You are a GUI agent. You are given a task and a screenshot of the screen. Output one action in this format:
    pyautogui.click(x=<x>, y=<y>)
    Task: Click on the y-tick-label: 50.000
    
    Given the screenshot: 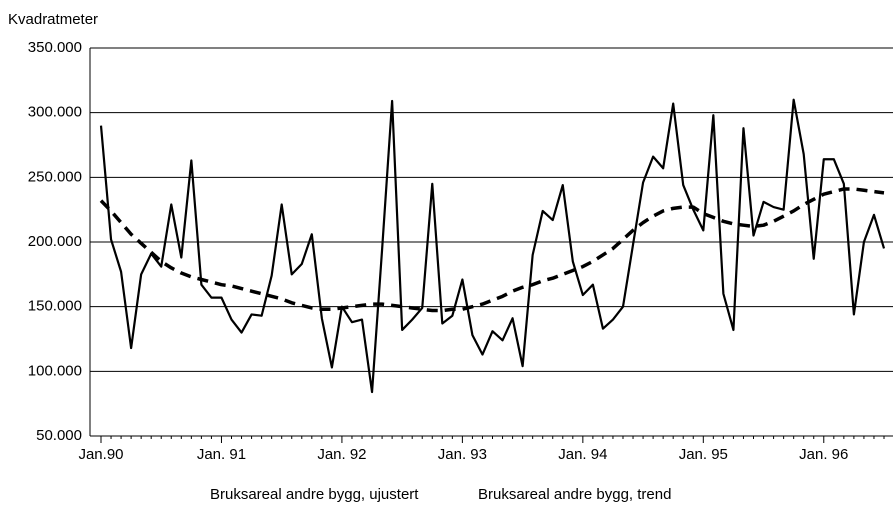 What is the action you would take?
    pyautogui.click(x=59, y=435)
    